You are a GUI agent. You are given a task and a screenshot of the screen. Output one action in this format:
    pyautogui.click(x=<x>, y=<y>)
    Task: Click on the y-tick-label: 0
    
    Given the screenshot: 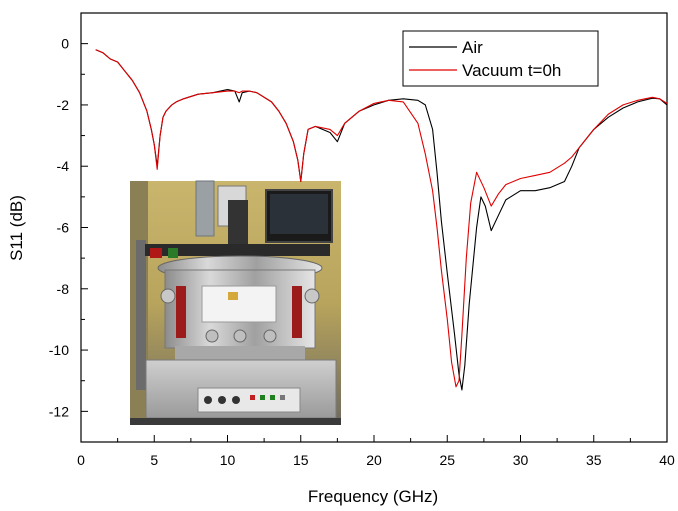 What is the action you would take?
    pyautogui.click(x=65, y=44)
    